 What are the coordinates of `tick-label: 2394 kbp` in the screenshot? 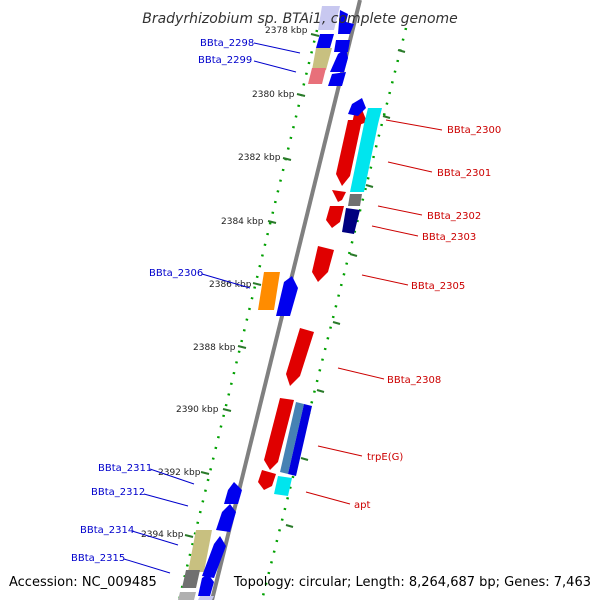 It's located at (162, 535).